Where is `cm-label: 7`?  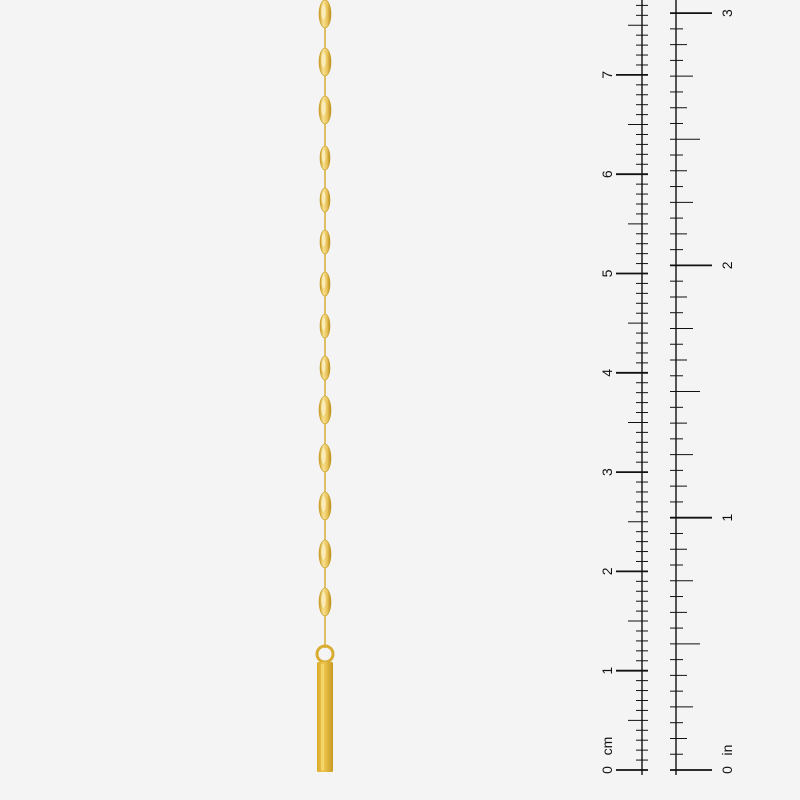 cm-label: 7 is located at coordinates (607, 75).